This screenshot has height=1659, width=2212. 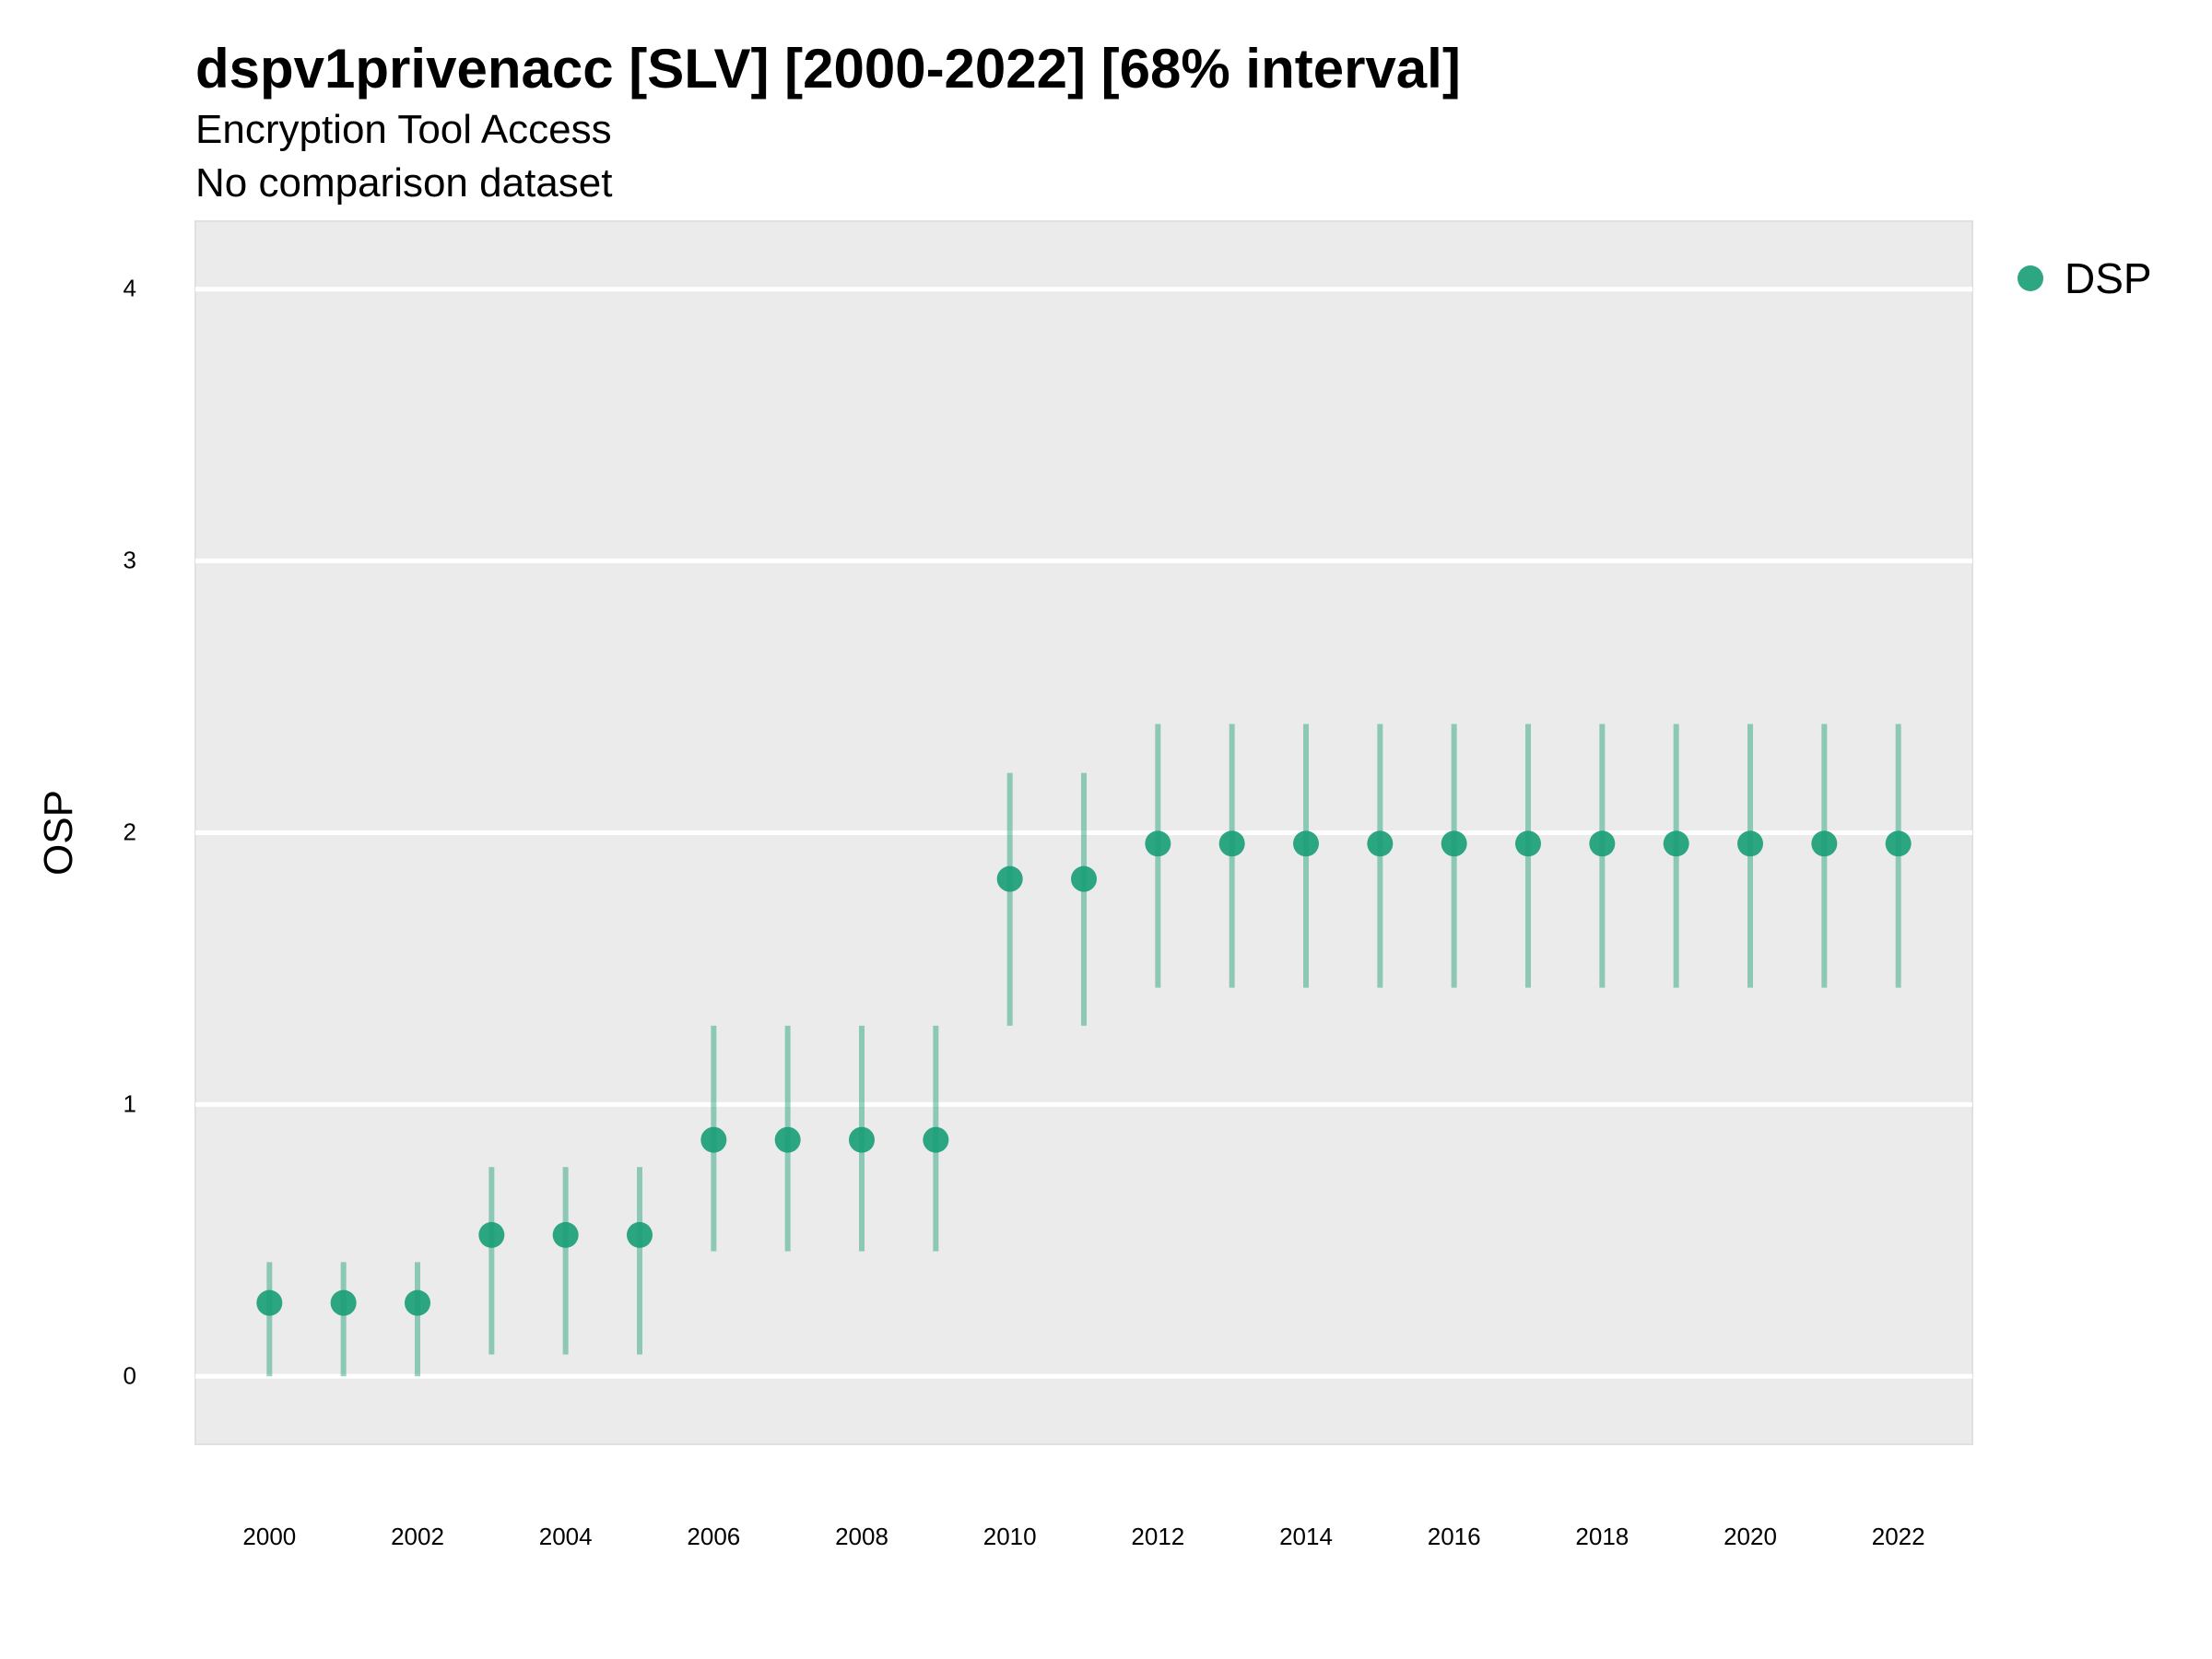 What do you see at coordinates (1010, 1536) in the screenshot?
I see `x-tick-label: 2010` at bounding box center [1010, 1536].